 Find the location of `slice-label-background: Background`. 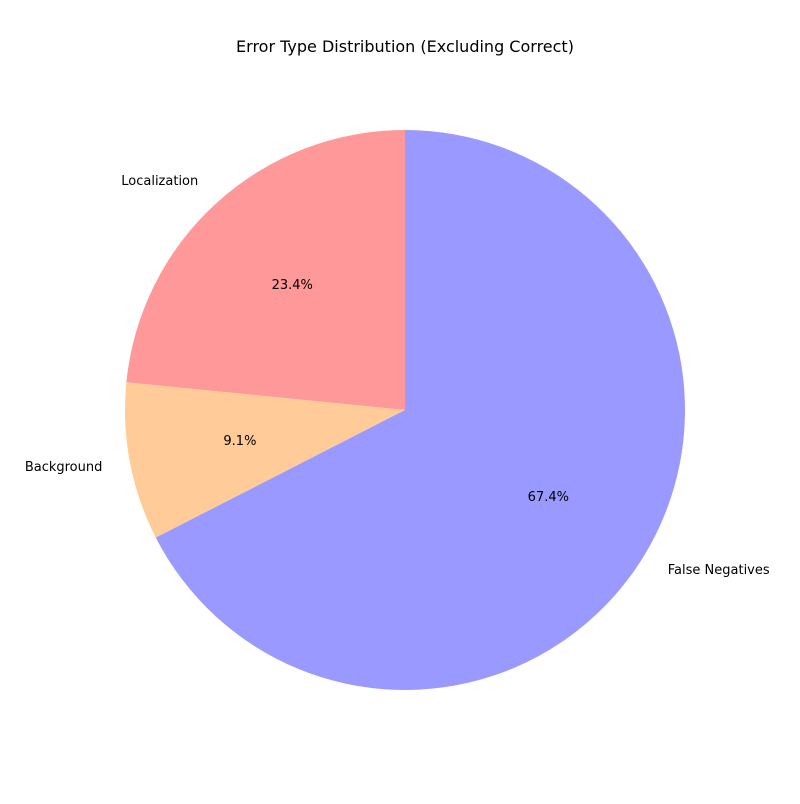

slice-label-background: Background is located at coordinates (64, 467).